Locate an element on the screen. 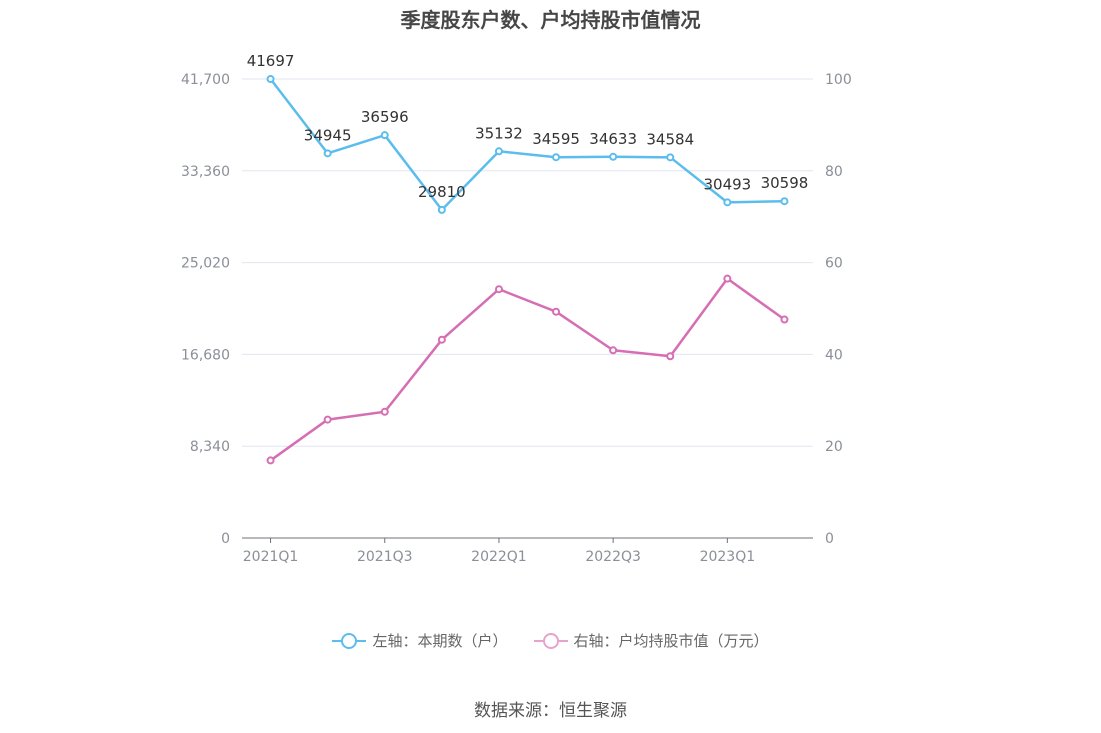  legend-label-right: 右轴：户均持股市值（万元） is located at coordinates (671, 641).